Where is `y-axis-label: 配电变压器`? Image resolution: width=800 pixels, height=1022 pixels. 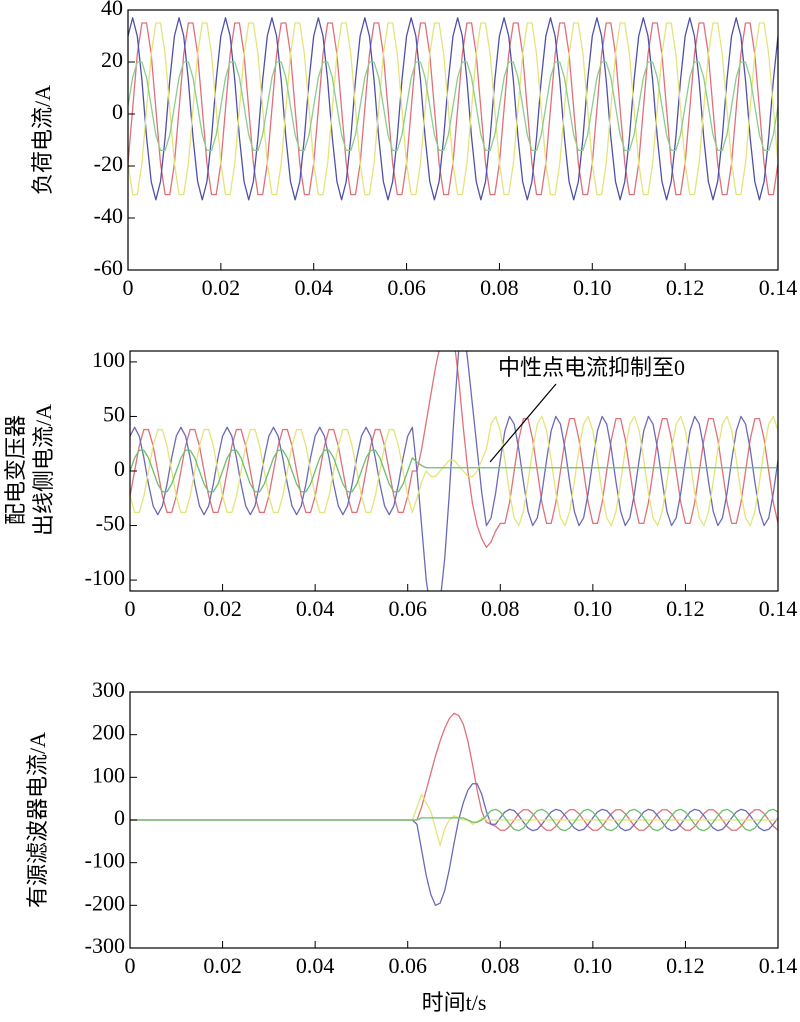 y-axis-label: 配电变压器 is located at coordinates (15, 470).